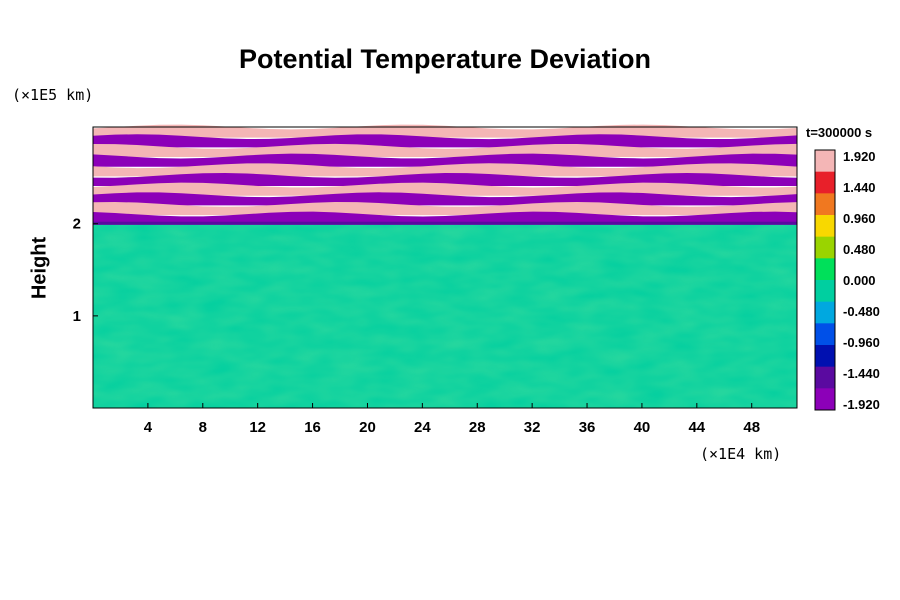 Image resolution: width=900 pixels, height=600 pixels. I want to click on time-label: t=300000 s, so click(839, 132).